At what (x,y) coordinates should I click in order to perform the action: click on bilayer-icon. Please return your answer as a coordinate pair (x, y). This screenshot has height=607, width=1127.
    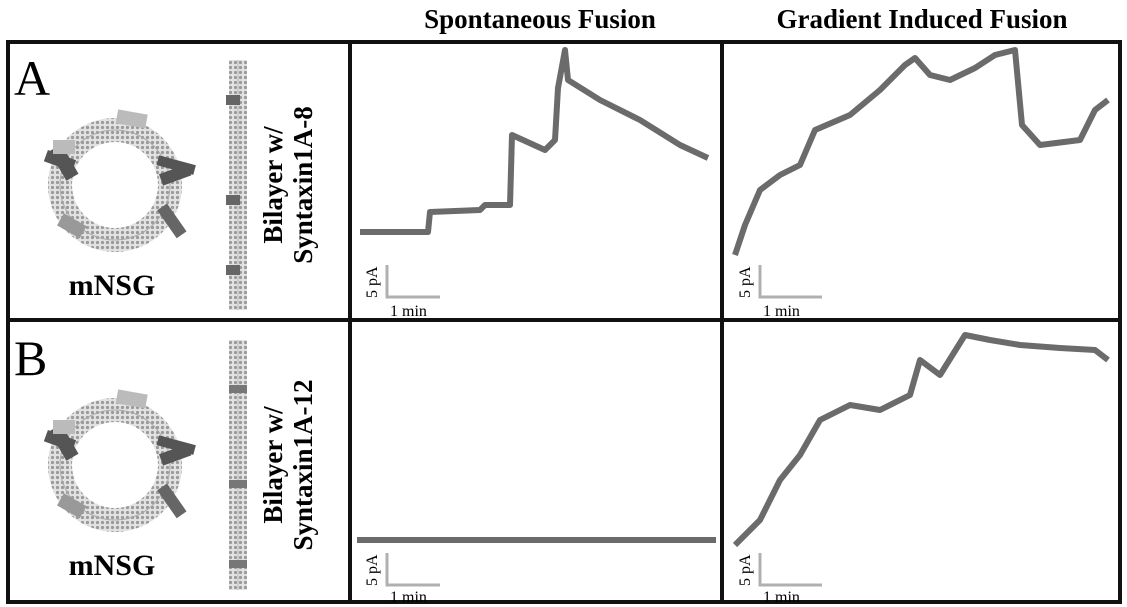
    Looking at the image, I should click on (238, 465).